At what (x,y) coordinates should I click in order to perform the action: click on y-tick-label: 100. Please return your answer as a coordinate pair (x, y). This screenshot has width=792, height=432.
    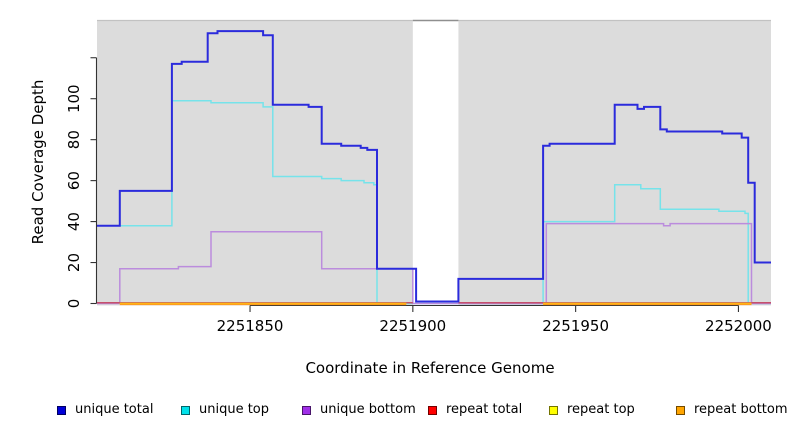
    Looking at the image, I should click on (74, 98).